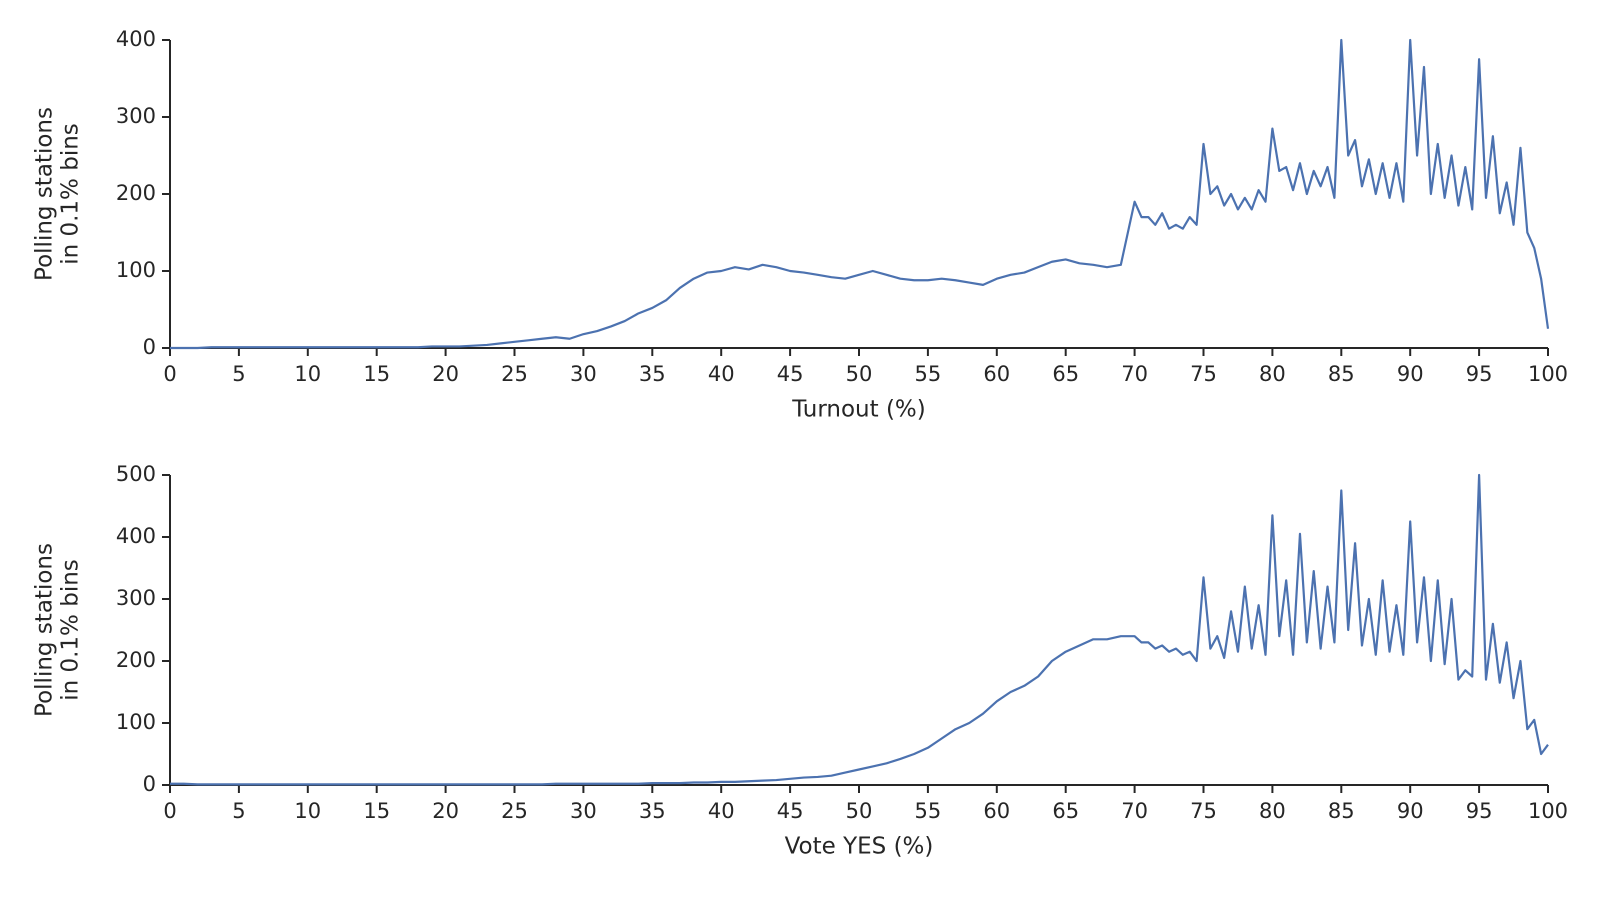 This screenshot has height=900, width=1600. Describe the element at coordinates (858, 410) in the screenshot. I see `x-axis-label: Turnout (%)` at that location.